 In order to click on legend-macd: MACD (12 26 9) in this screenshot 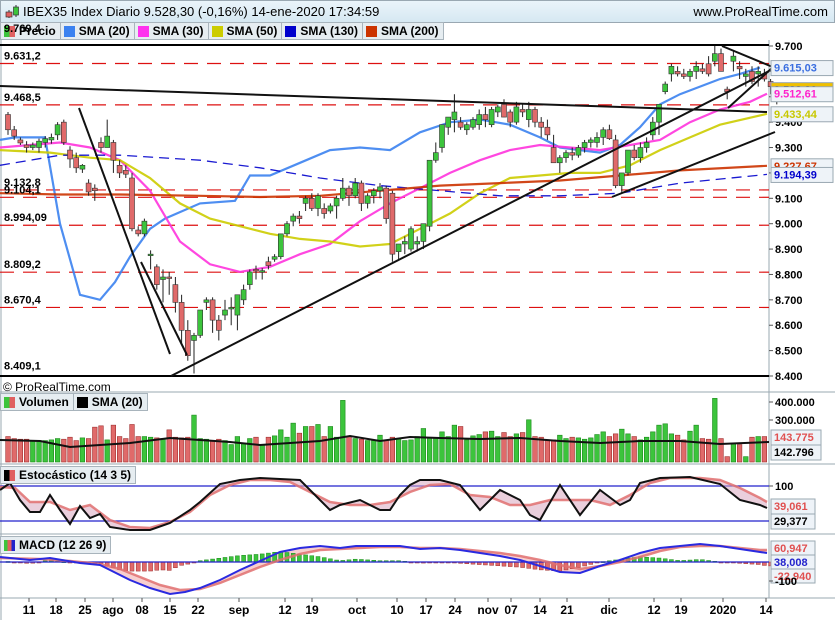, I will do `click(56, 545)`.